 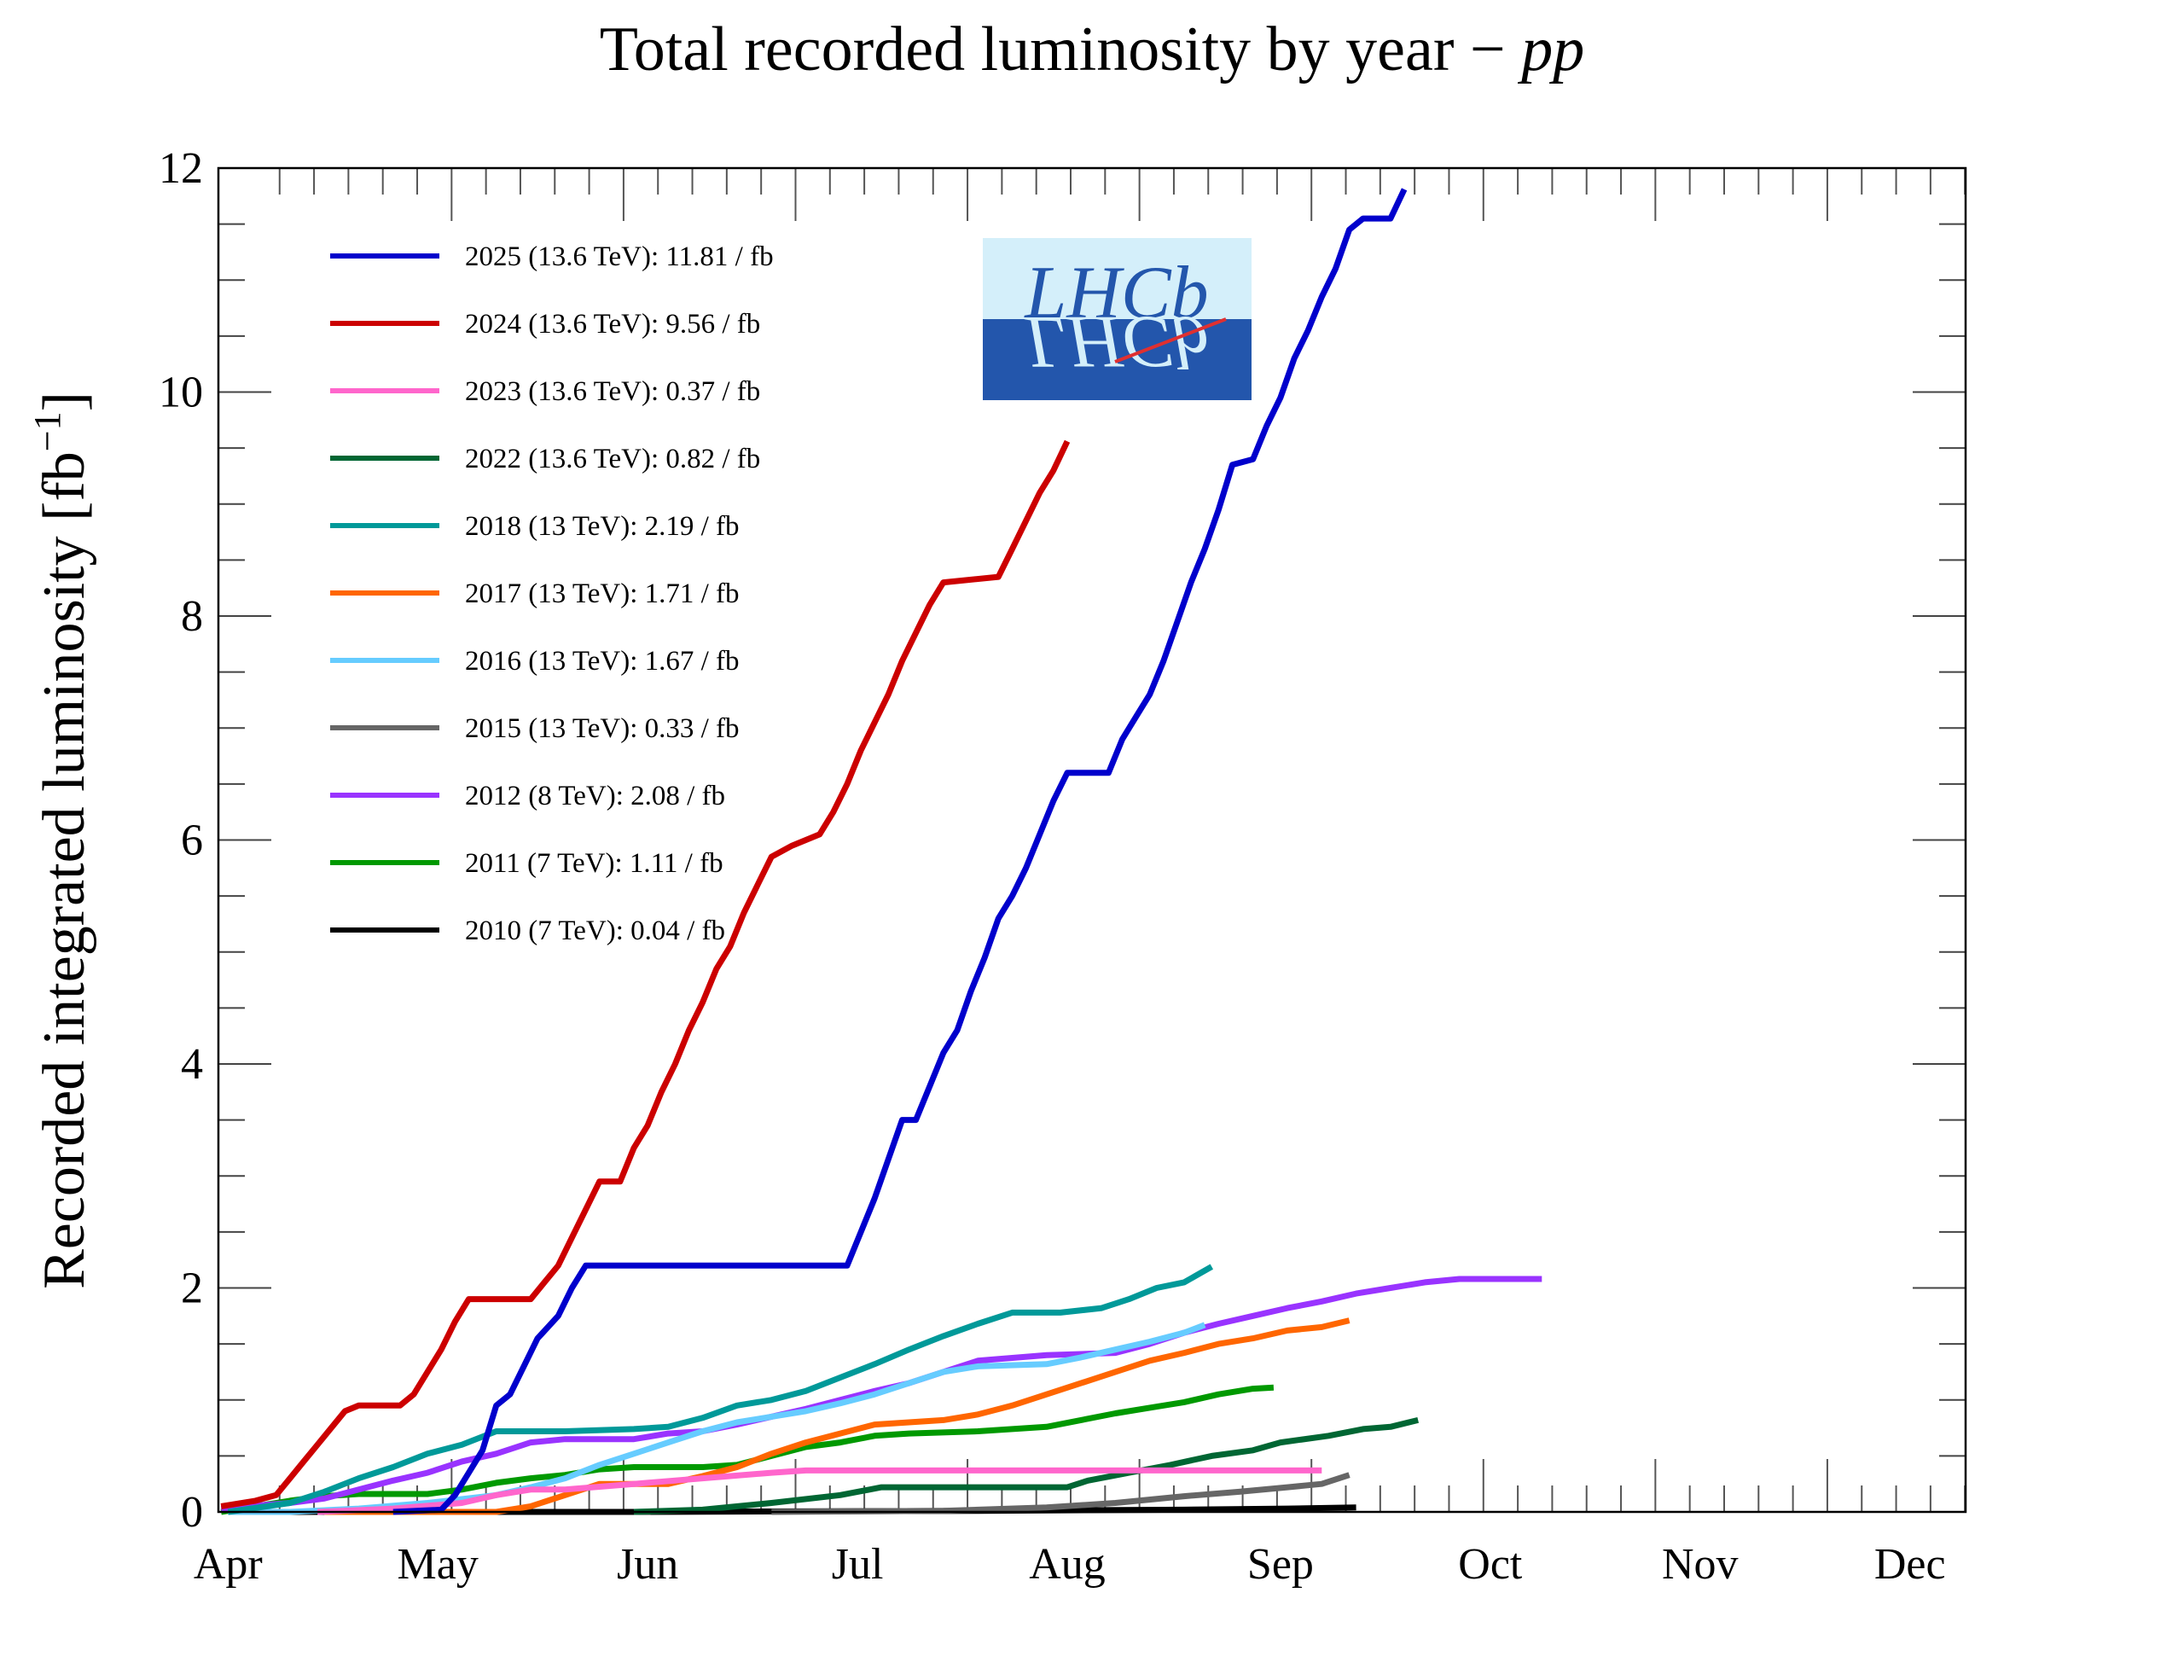 I want to click on y-tick-label: 12, so click(x=181, y=168).